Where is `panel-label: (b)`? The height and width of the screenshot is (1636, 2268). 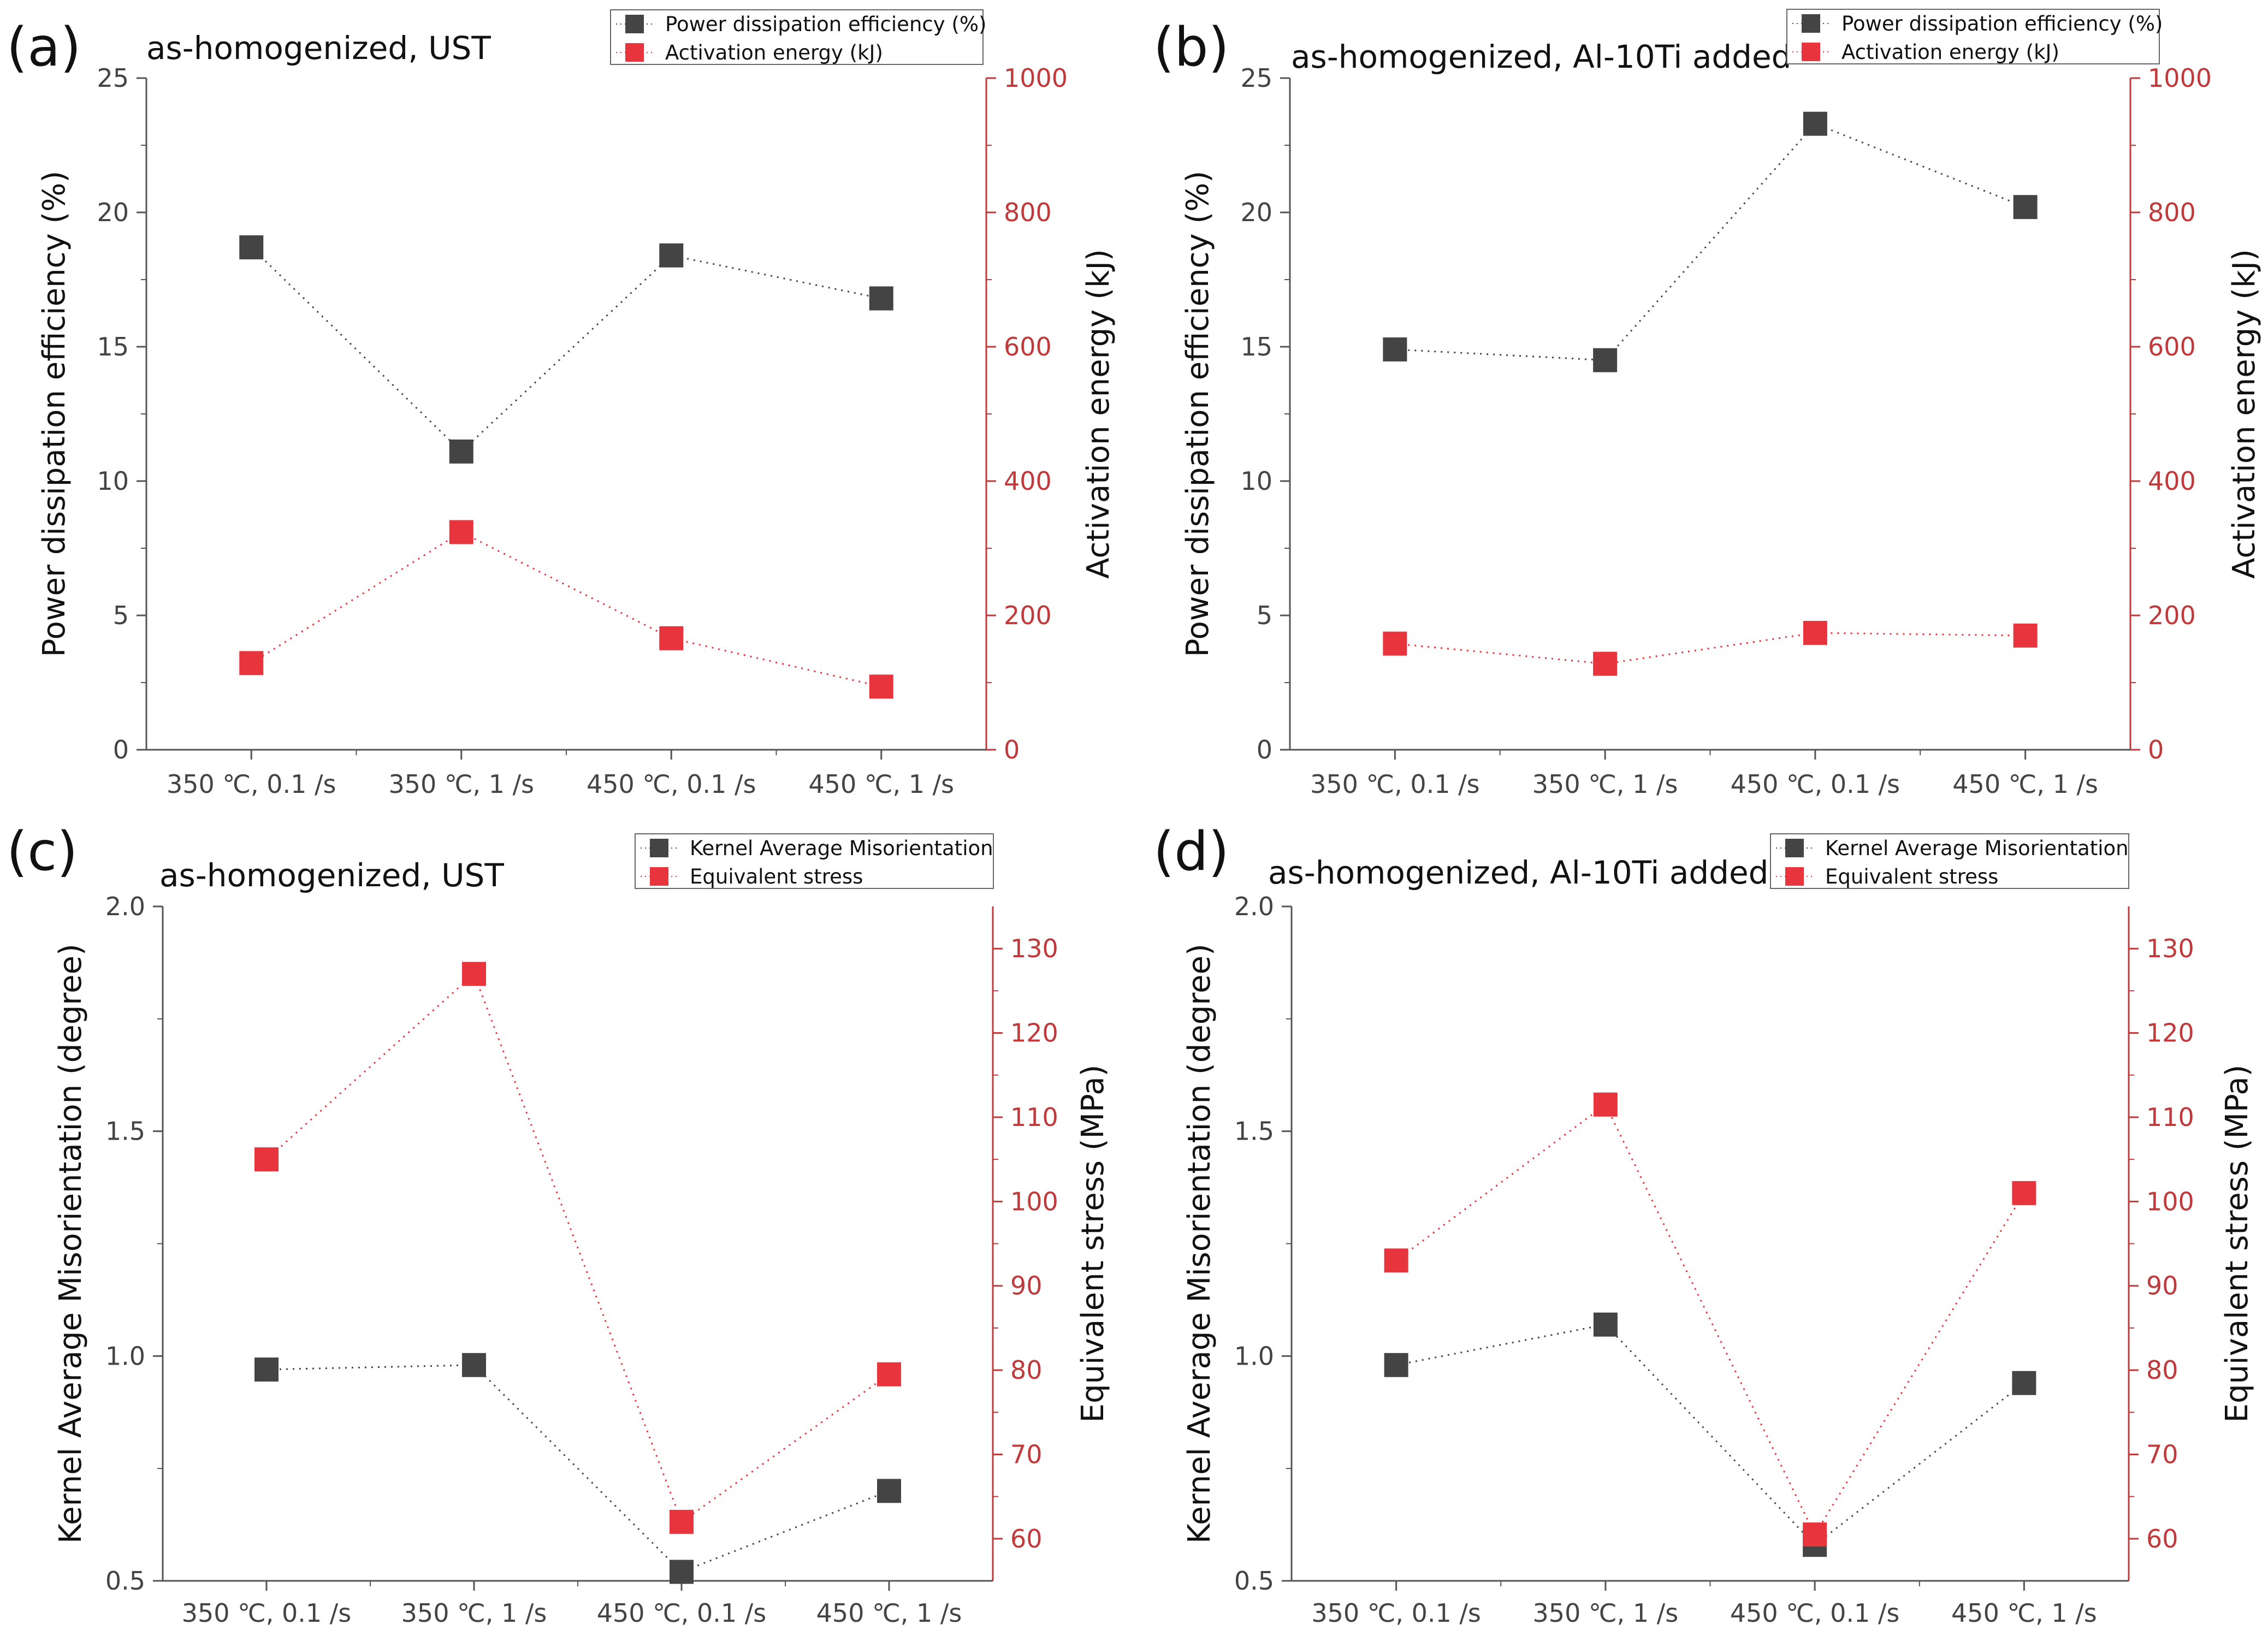
panel-label: (b) is located at coordinates (1191, 47).